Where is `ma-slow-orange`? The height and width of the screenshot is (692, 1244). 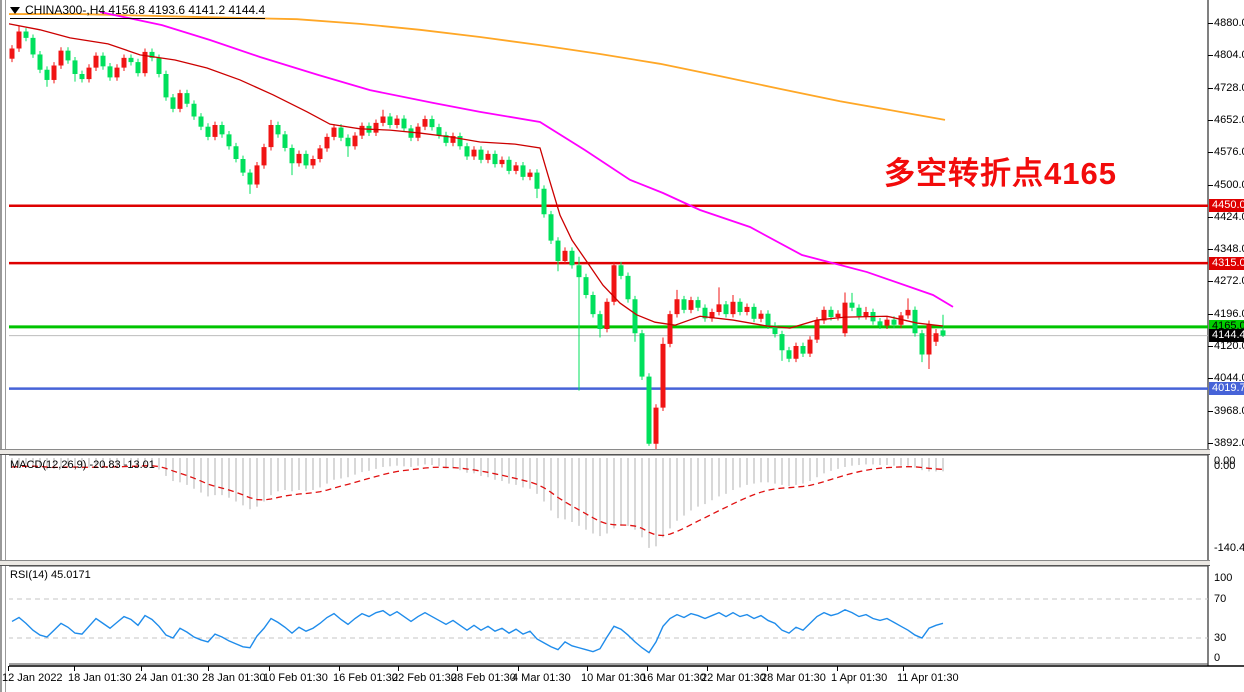 ma-slow-orange is located at coordinates (473, 67).